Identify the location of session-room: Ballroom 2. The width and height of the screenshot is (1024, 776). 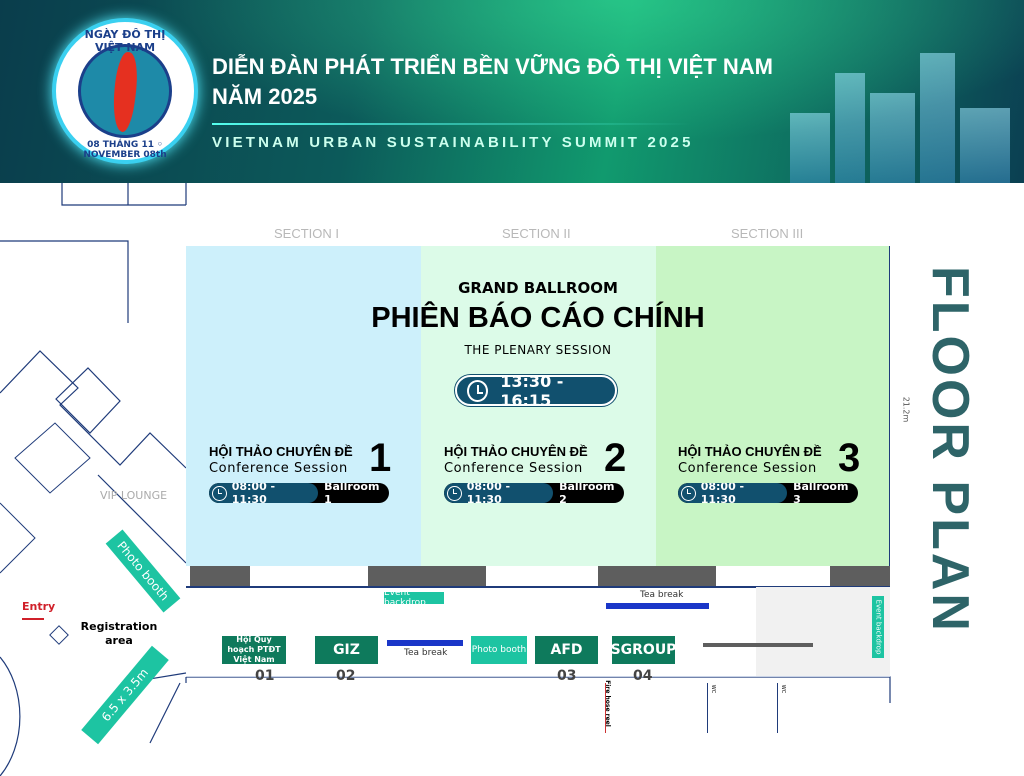
(587, 493).